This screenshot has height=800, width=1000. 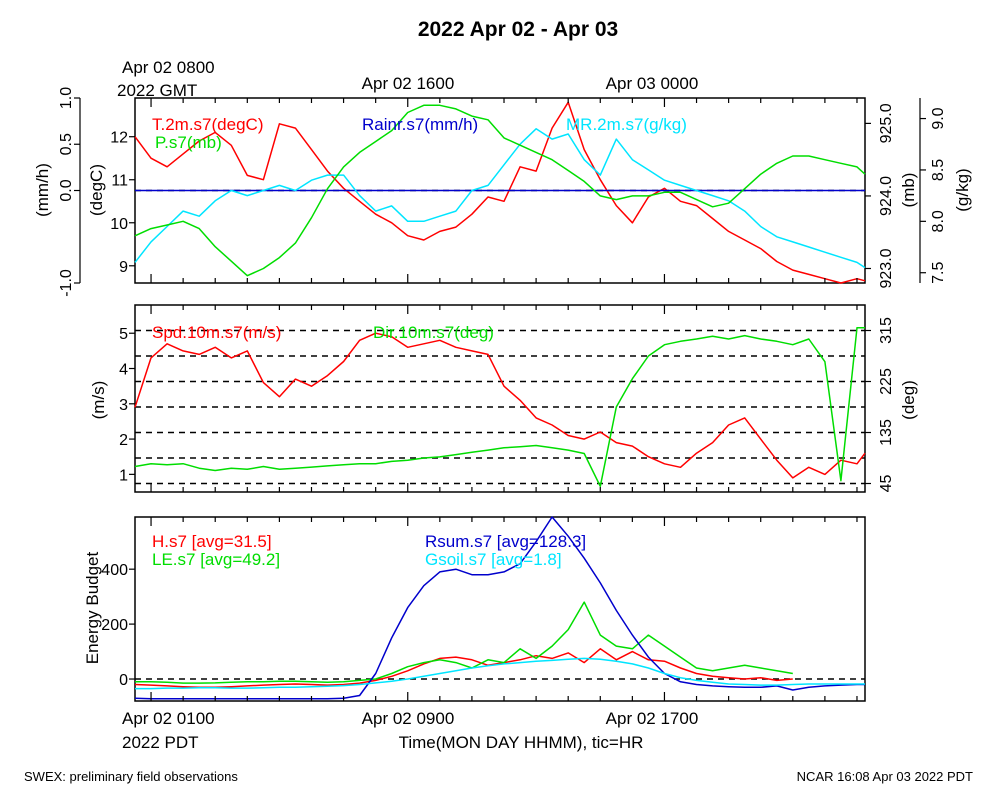 What do you see at coordinates (652, 83) in the screenshot?
I see `gmt-end-label: Apr 03 0000` at bounding box center [652, 83].